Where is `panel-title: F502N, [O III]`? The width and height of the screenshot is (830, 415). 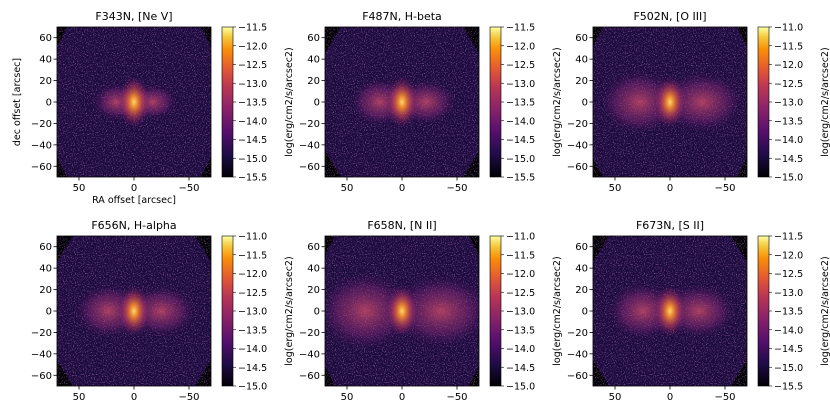
panel-title: F502N, [O III] is located at coordinates (669, 16).